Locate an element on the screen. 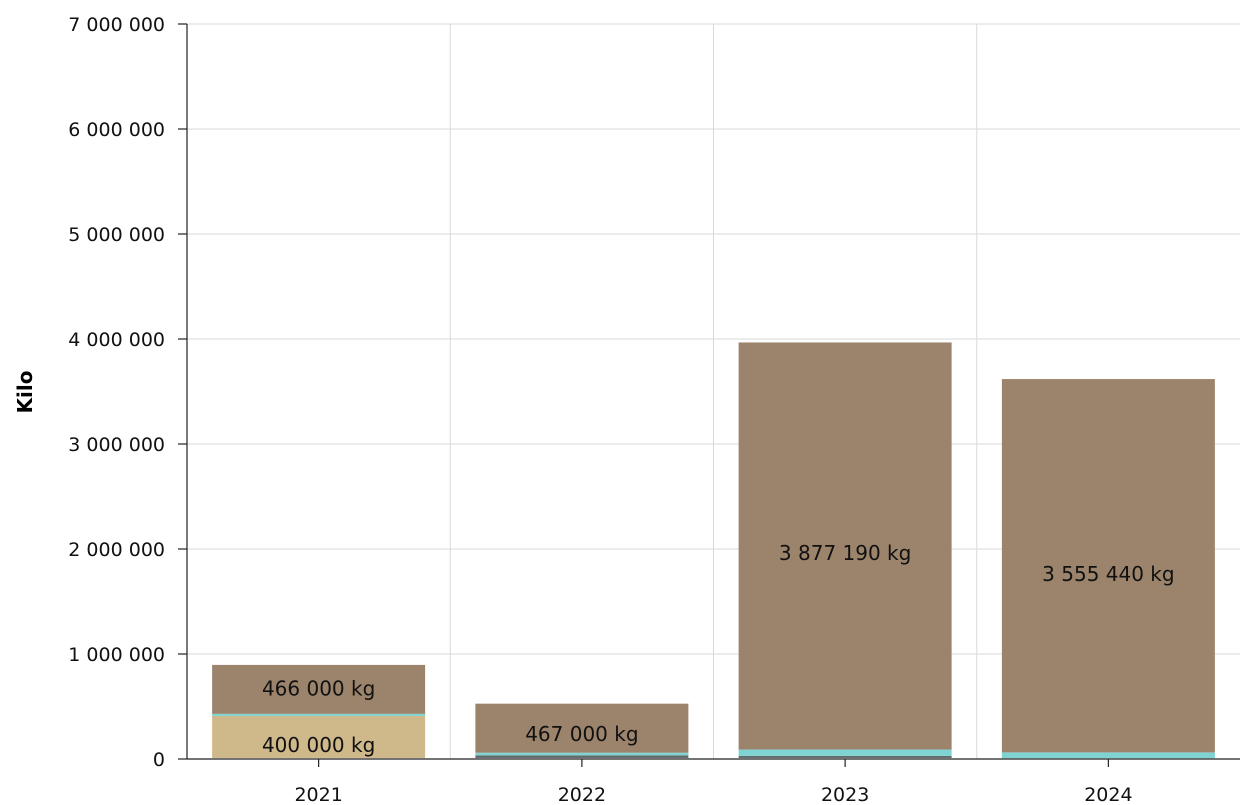 Image resolution: width=1241 pixels, height=805 pixels. x-tick-label: 2024 is located at coordinates (1108, 794).